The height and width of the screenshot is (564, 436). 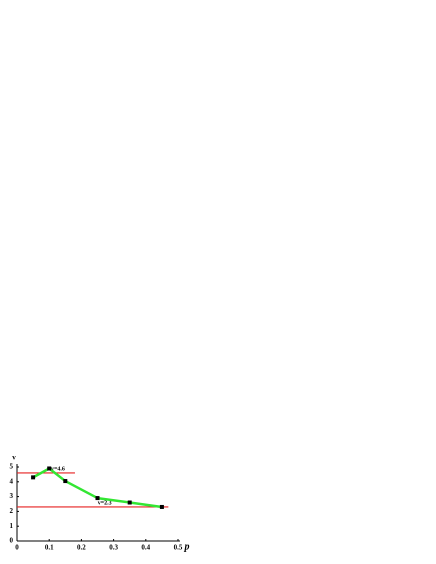 I want to click on series-line, so click(x=97, y=488).